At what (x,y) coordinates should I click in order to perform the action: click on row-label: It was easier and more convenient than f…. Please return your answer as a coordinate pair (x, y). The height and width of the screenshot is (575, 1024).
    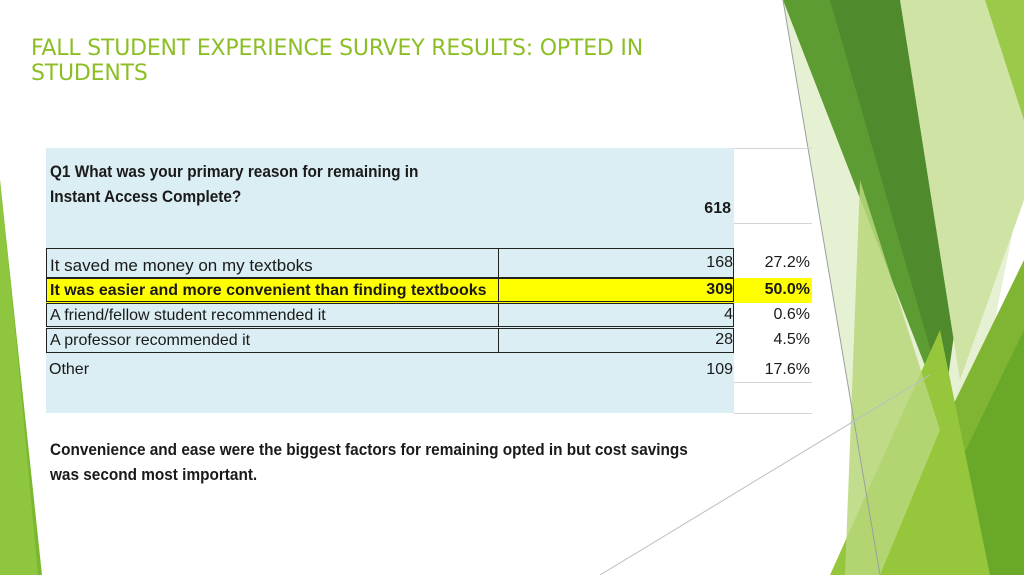
    Looking at the image, I should click on (272, 290).